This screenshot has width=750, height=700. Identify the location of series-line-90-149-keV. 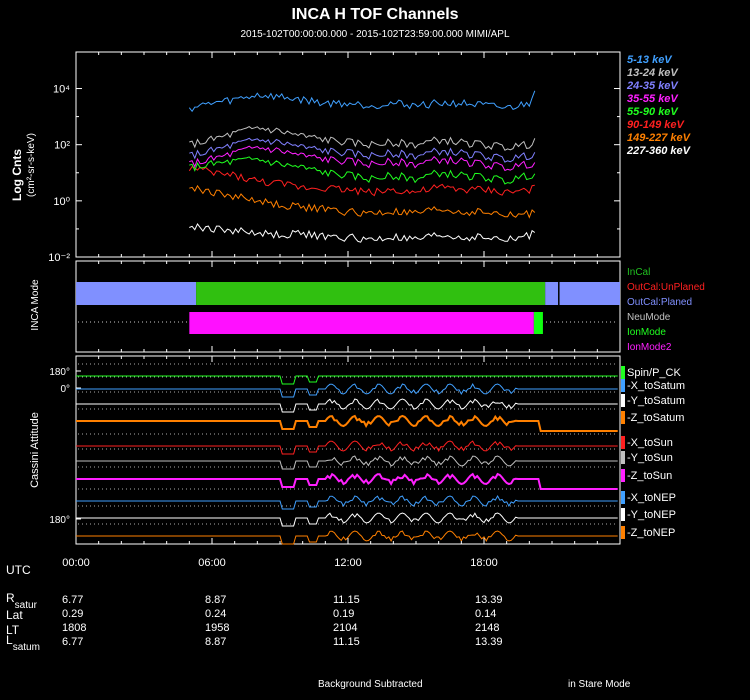
(361, 181).